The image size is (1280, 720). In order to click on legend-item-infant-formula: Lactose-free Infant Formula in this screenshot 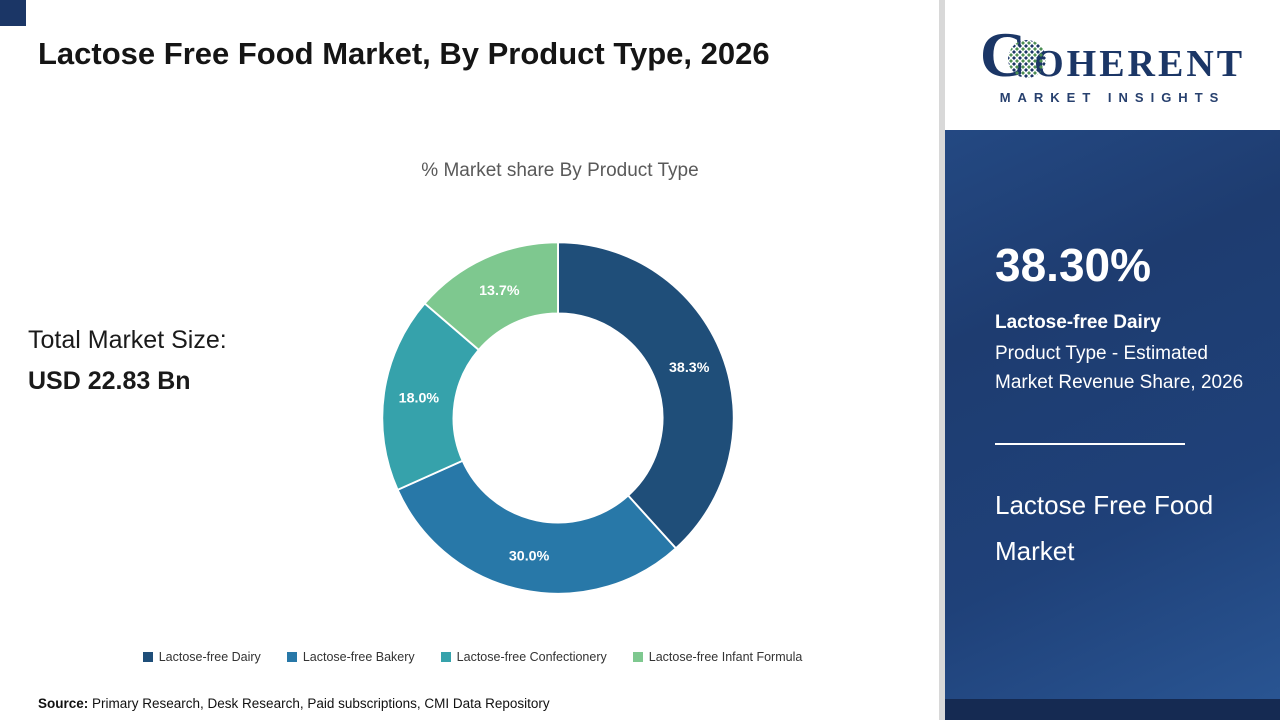, I will do `click(717, 657)`.